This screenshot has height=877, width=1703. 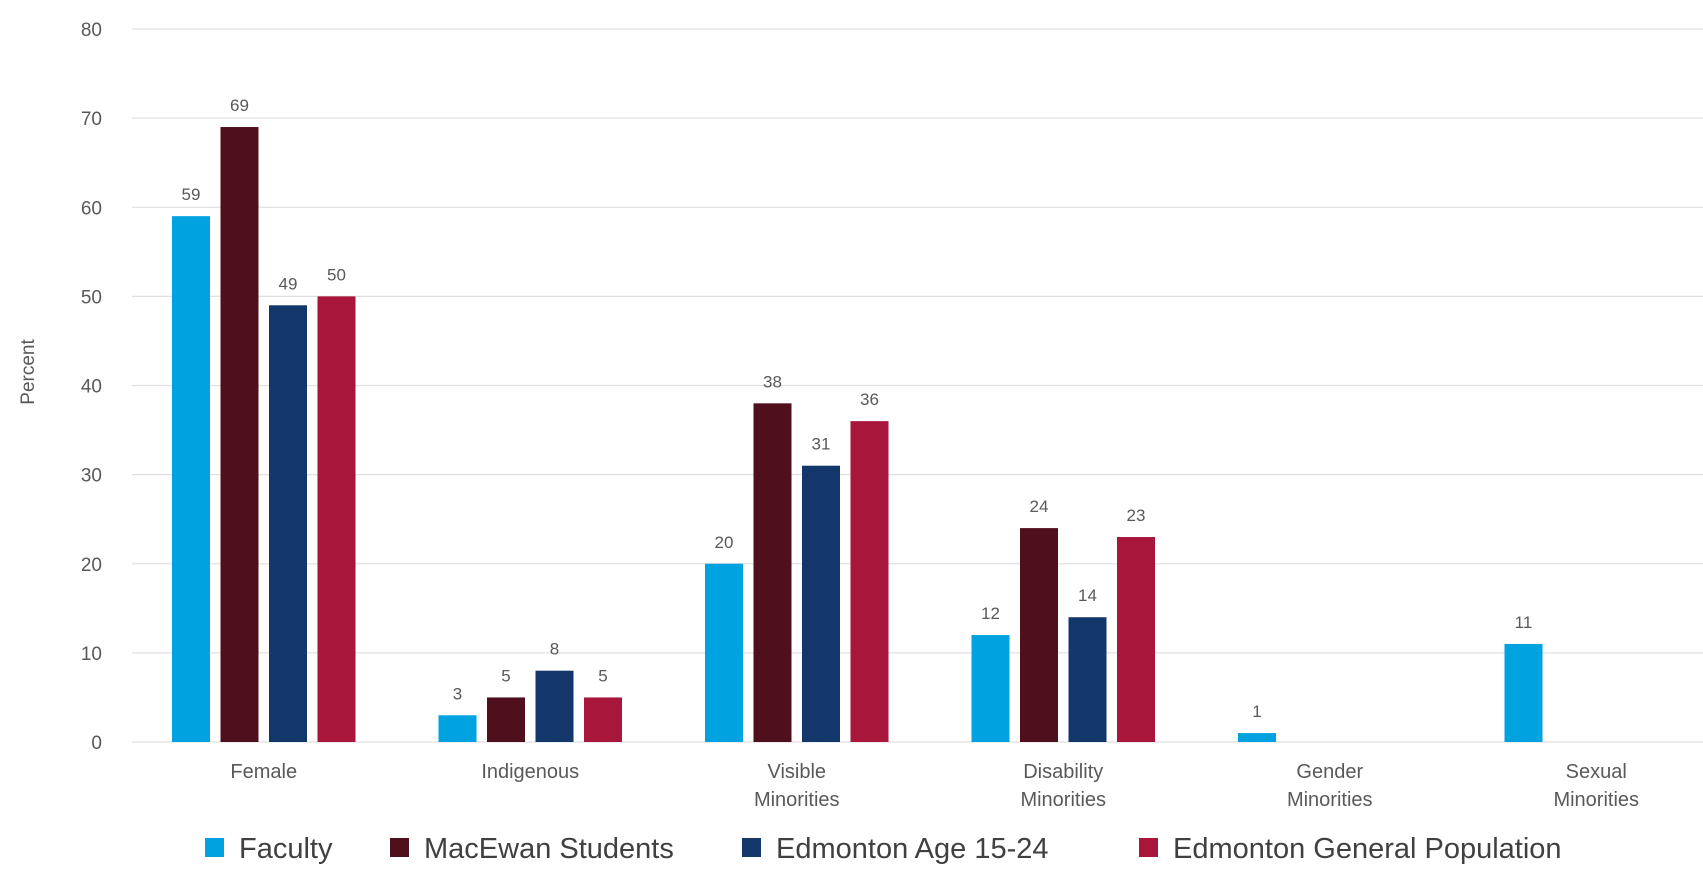 I want to click on data-label: 38, so click(x=772, y=381).